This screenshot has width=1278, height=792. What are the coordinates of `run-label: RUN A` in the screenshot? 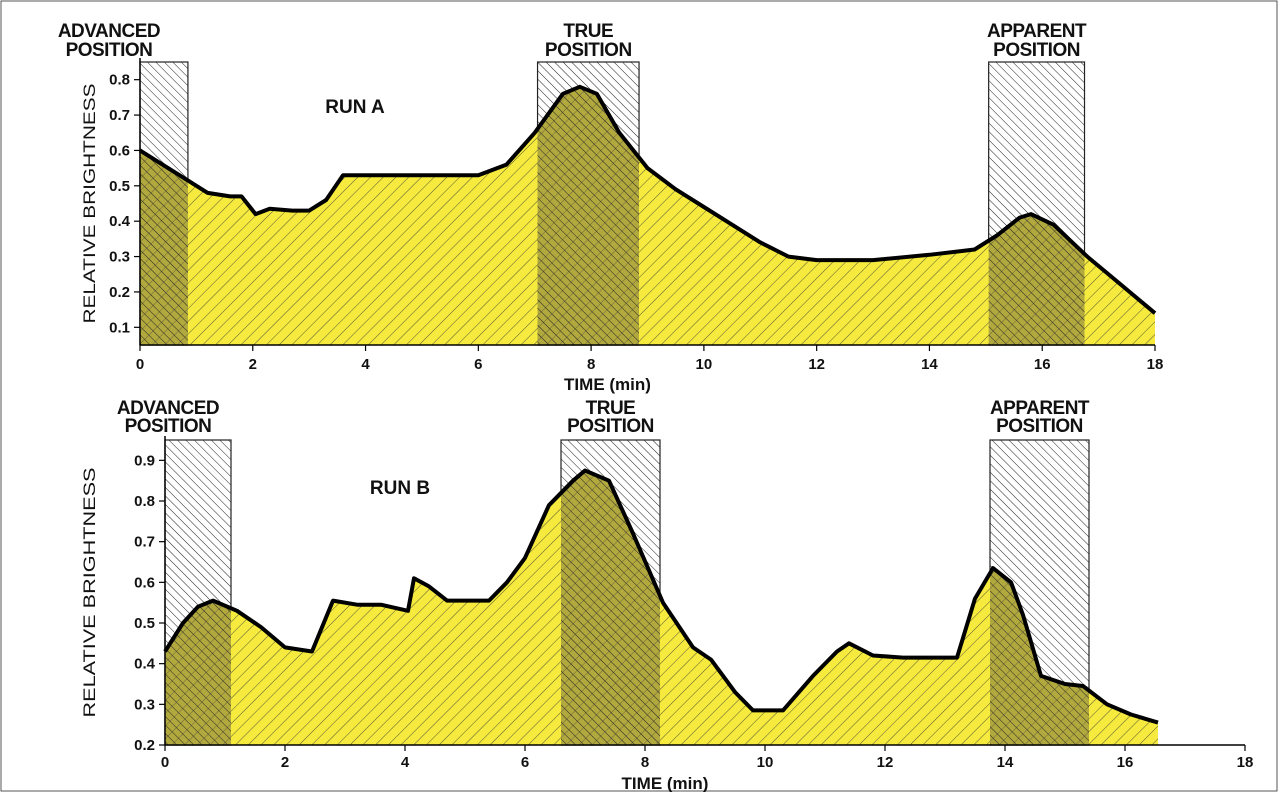 It's located at (355, 107).